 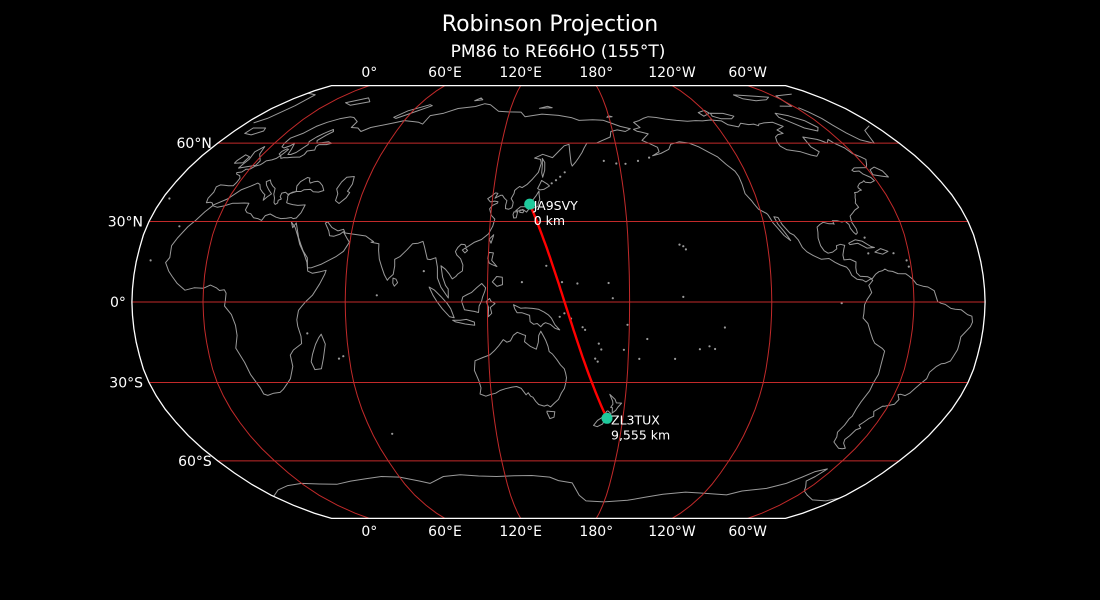 I want to click on lon-tick-label-top: 180°, so click(x=596, y=73).